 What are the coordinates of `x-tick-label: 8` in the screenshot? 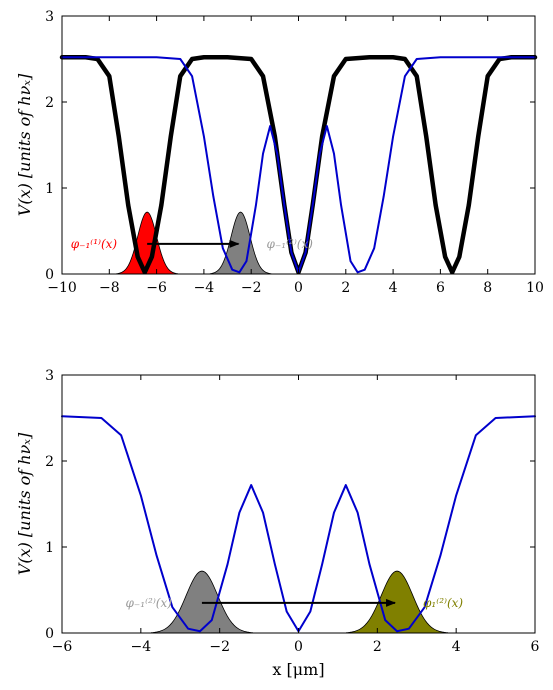 It's located at (487, 288).